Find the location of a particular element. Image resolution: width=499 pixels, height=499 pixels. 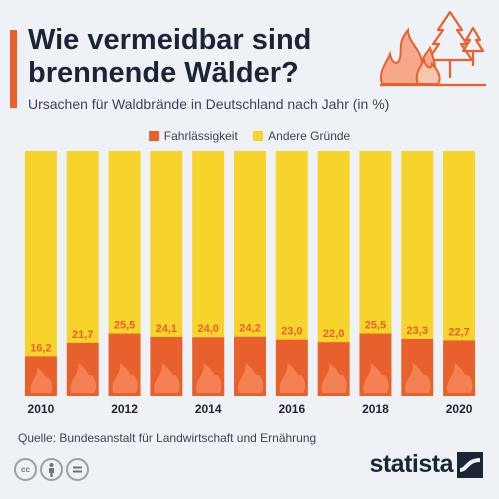

bar-other-2010 is located at coordinates (40, 254).